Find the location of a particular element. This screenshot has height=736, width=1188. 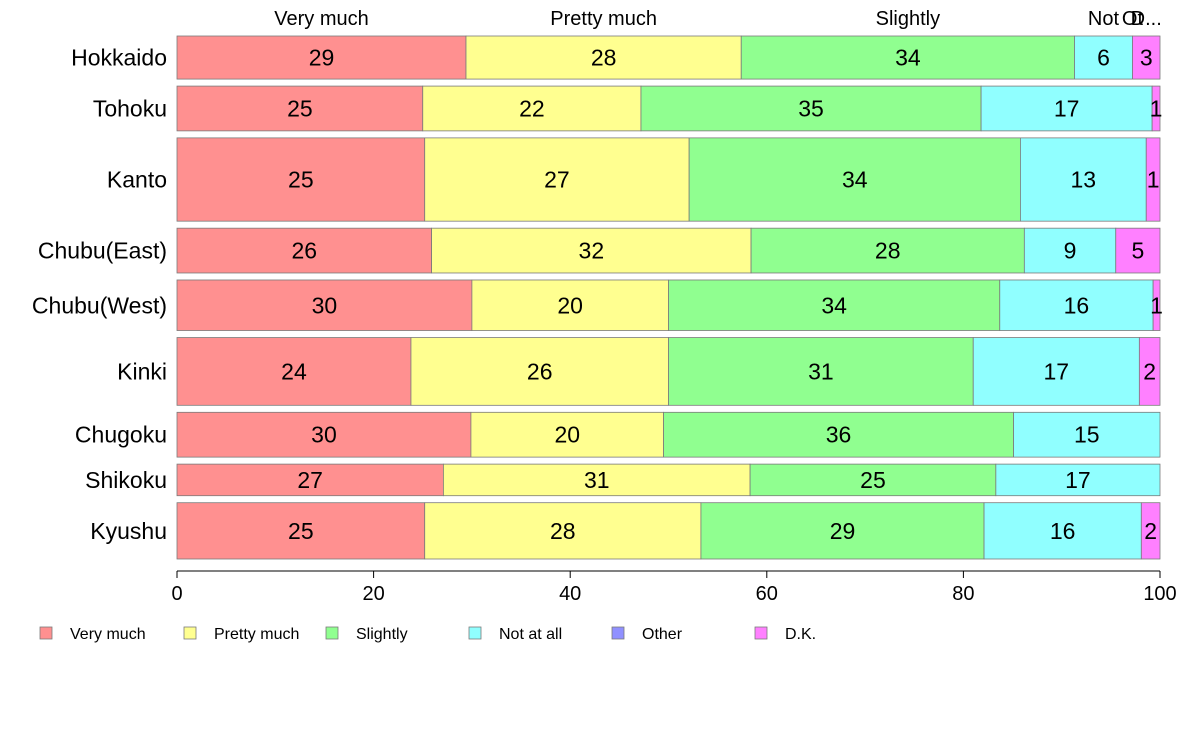

data-label: 3 is located at coordinates (1146, 58).